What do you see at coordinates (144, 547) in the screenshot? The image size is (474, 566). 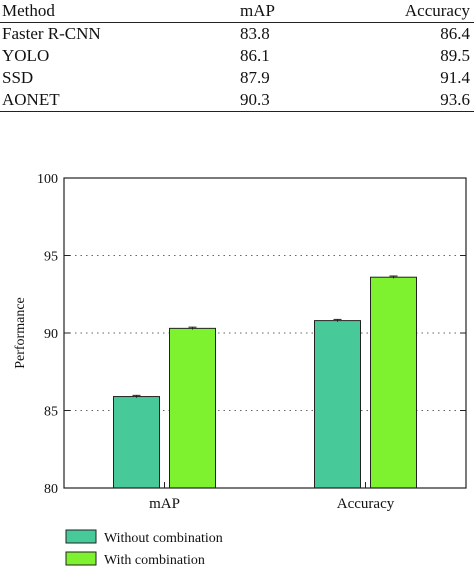 I see `legend: Without combination With combination` at bounding box center [144, 547].